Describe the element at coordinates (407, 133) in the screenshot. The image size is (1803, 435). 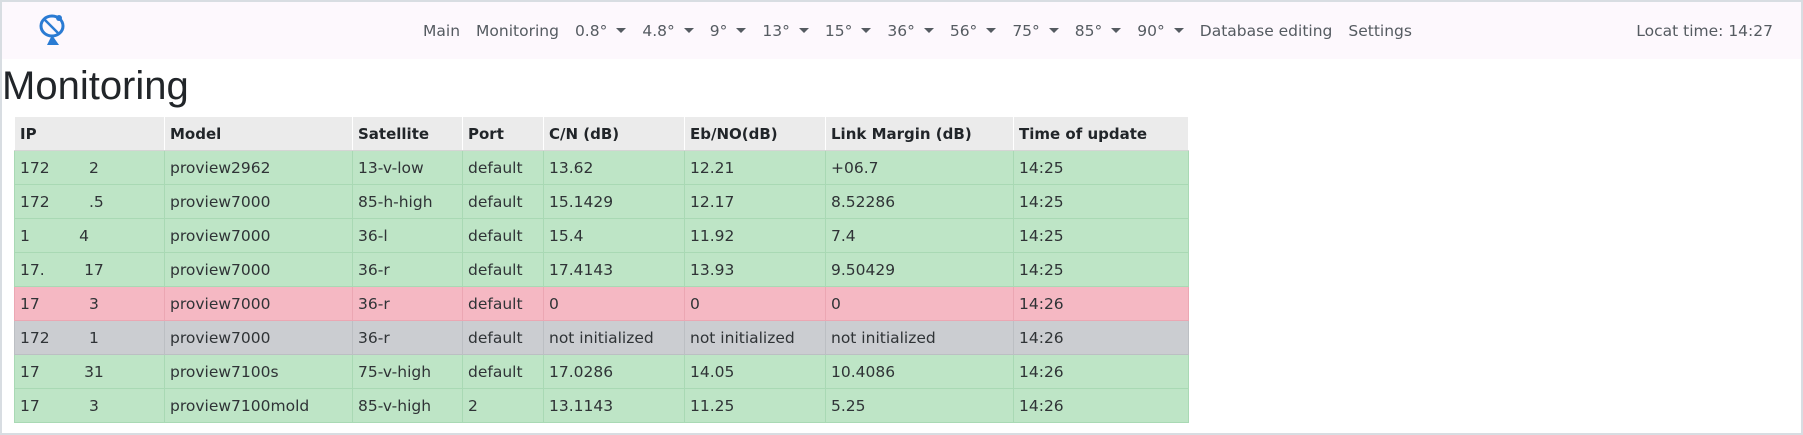
I see `column-header: Satellite` at that location.